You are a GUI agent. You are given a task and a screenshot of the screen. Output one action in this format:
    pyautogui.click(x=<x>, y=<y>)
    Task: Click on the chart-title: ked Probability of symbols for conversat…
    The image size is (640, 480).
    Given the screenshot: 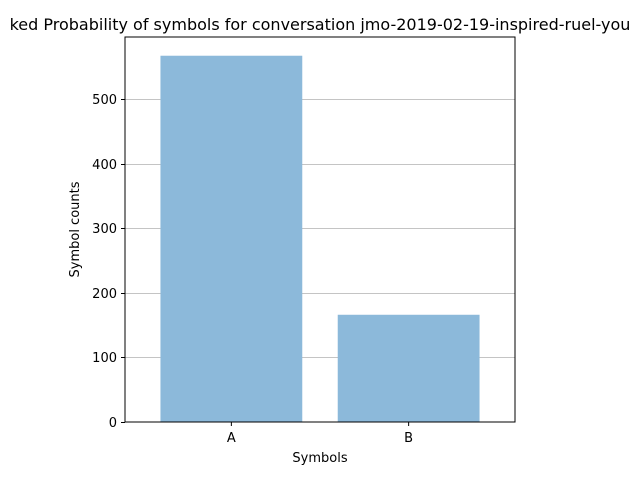 What is the action you would take?
    pyautogui.click(x=320, y=24)
    